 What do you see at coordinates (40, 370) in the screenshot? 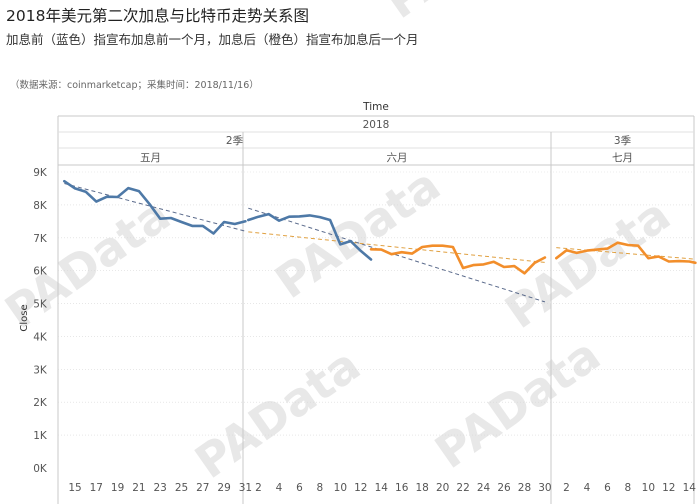
I see `y-tick-label: 3K` at bounding box center [40, 370].